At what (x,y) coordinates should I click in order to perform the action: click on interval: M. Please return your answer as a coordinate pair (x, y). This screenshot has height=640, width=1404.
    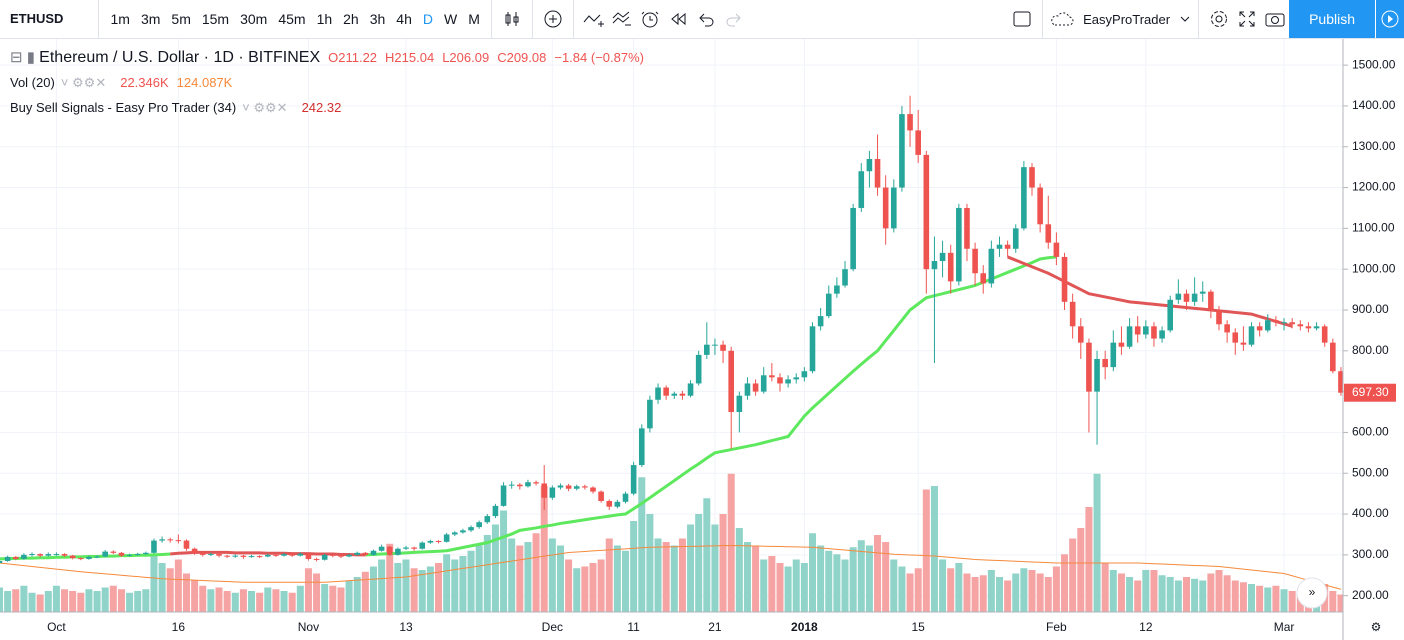
    Looking at the image, I should click on (474, 19).